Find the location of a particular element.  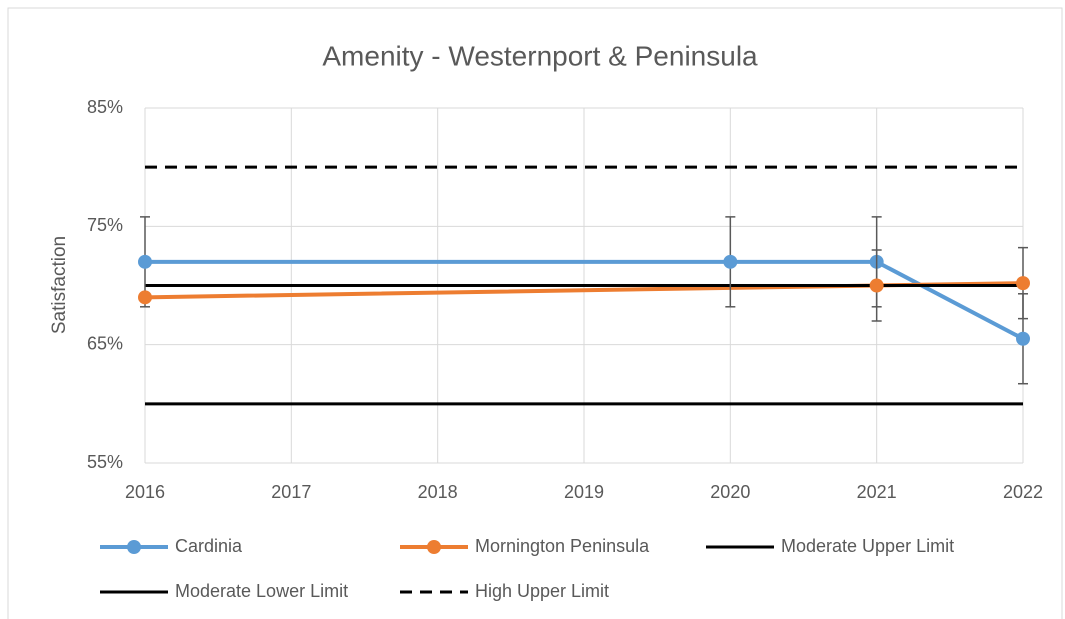

x-tick-label: 2019 is located at coordinates (584, 492).